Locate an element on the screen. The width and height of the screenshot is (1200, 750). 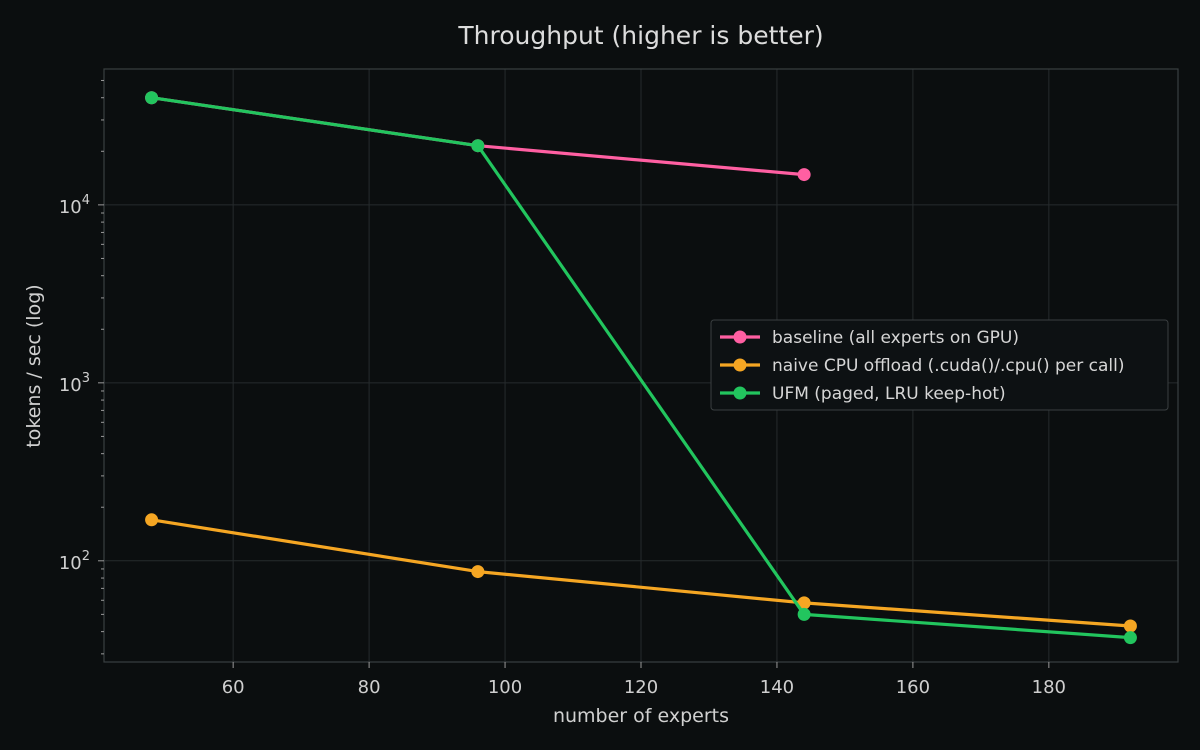
y-tick-label: 10³ is located at coordinates (74, 383).